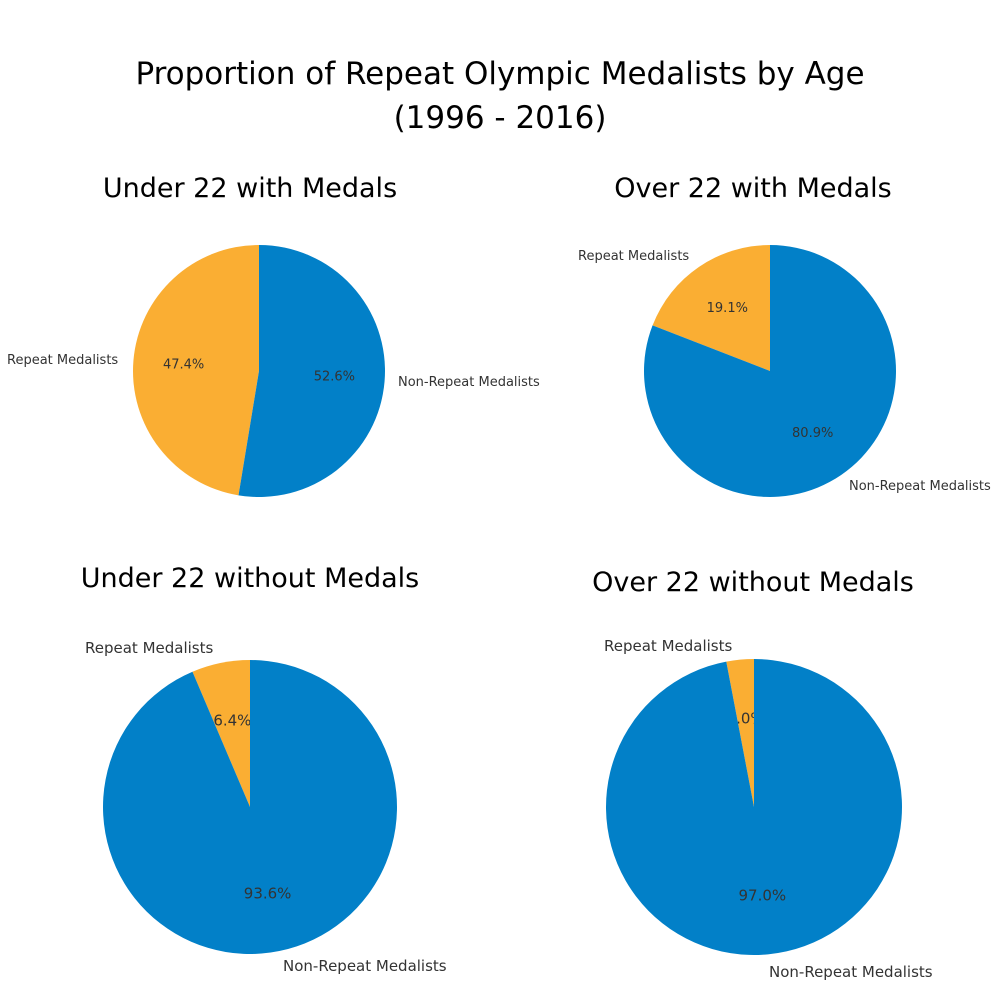 The width and height of the screenshot is (1000, 1000). What do you see at coordinates (183, 364) in the screenshot?
I see `pie-value-label-repeat-medalists: 47.4%` at bounding box center [183, 364].